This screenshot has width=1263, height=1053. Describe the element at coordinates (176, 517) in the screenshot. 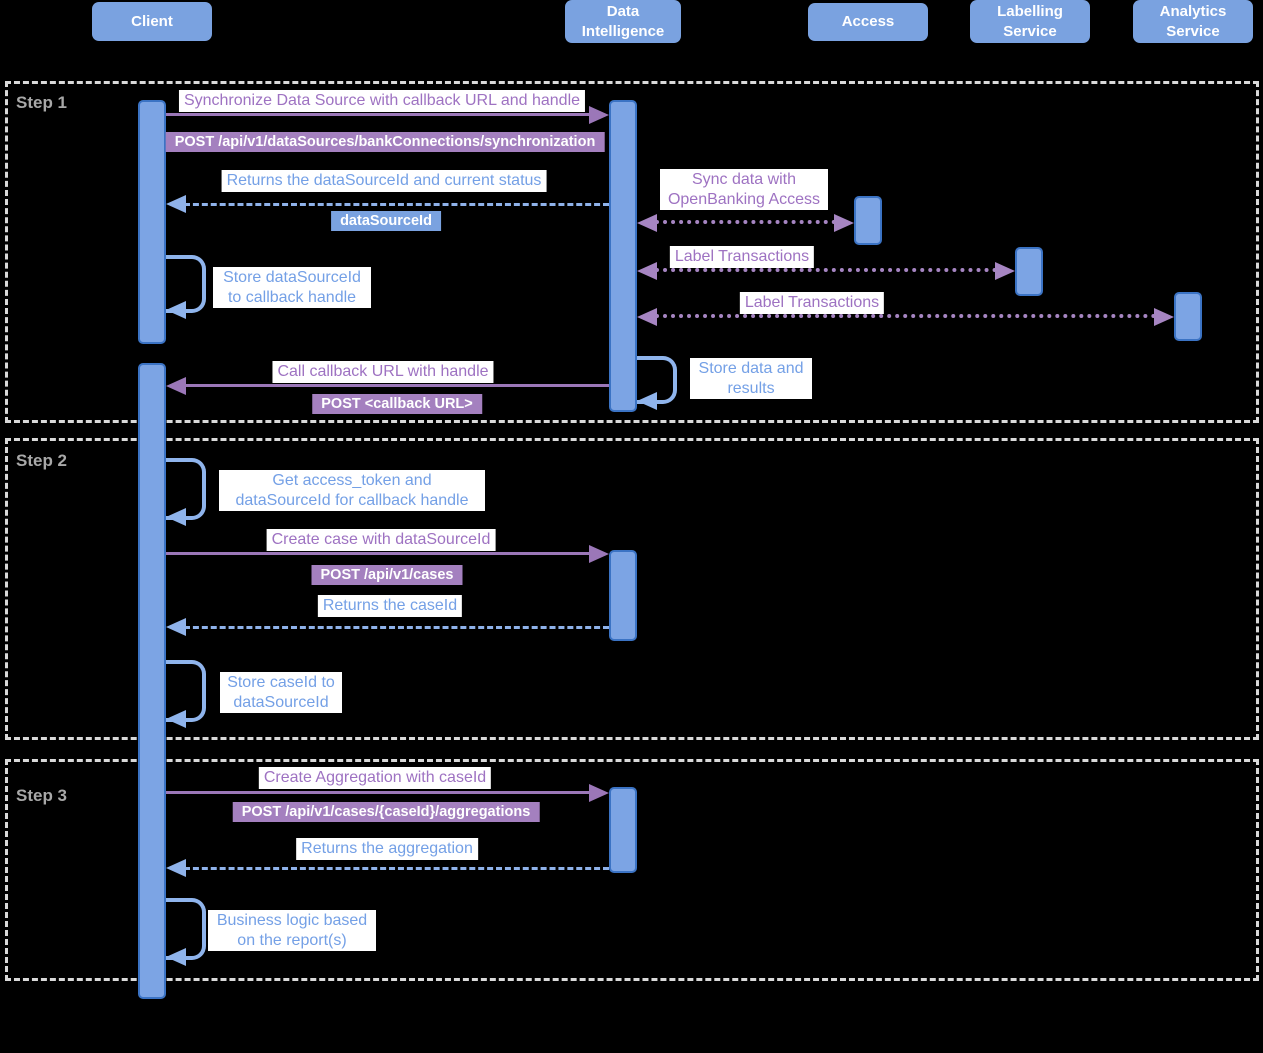

I see `get-token-arrowhead-icon` at that location.